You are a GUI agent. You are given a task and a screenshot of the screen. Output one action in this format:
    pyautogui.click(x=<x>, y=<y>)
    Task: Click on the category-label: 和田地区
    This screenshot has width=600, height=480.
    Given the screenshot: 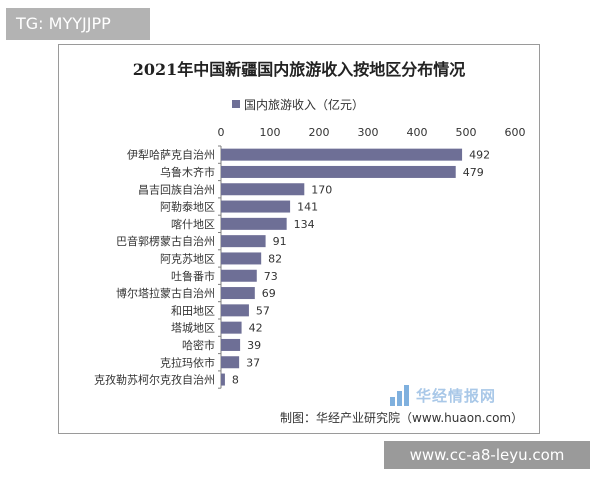 What is the action you would take?
    pyautogui.click(x=193, y=310)
    